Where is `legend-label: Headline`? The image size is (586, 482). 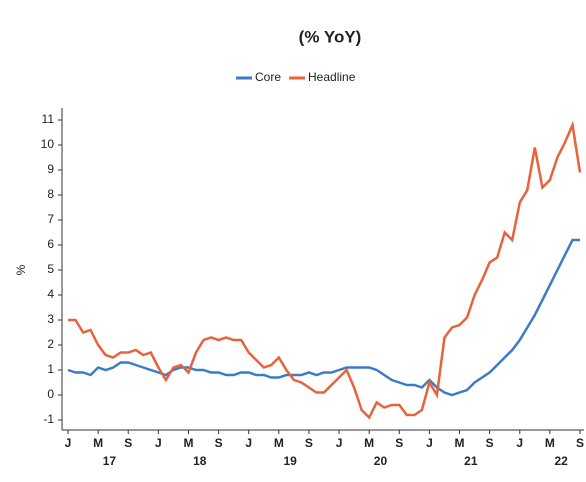
legend-label: Headline is located at coordinates (332, 77).